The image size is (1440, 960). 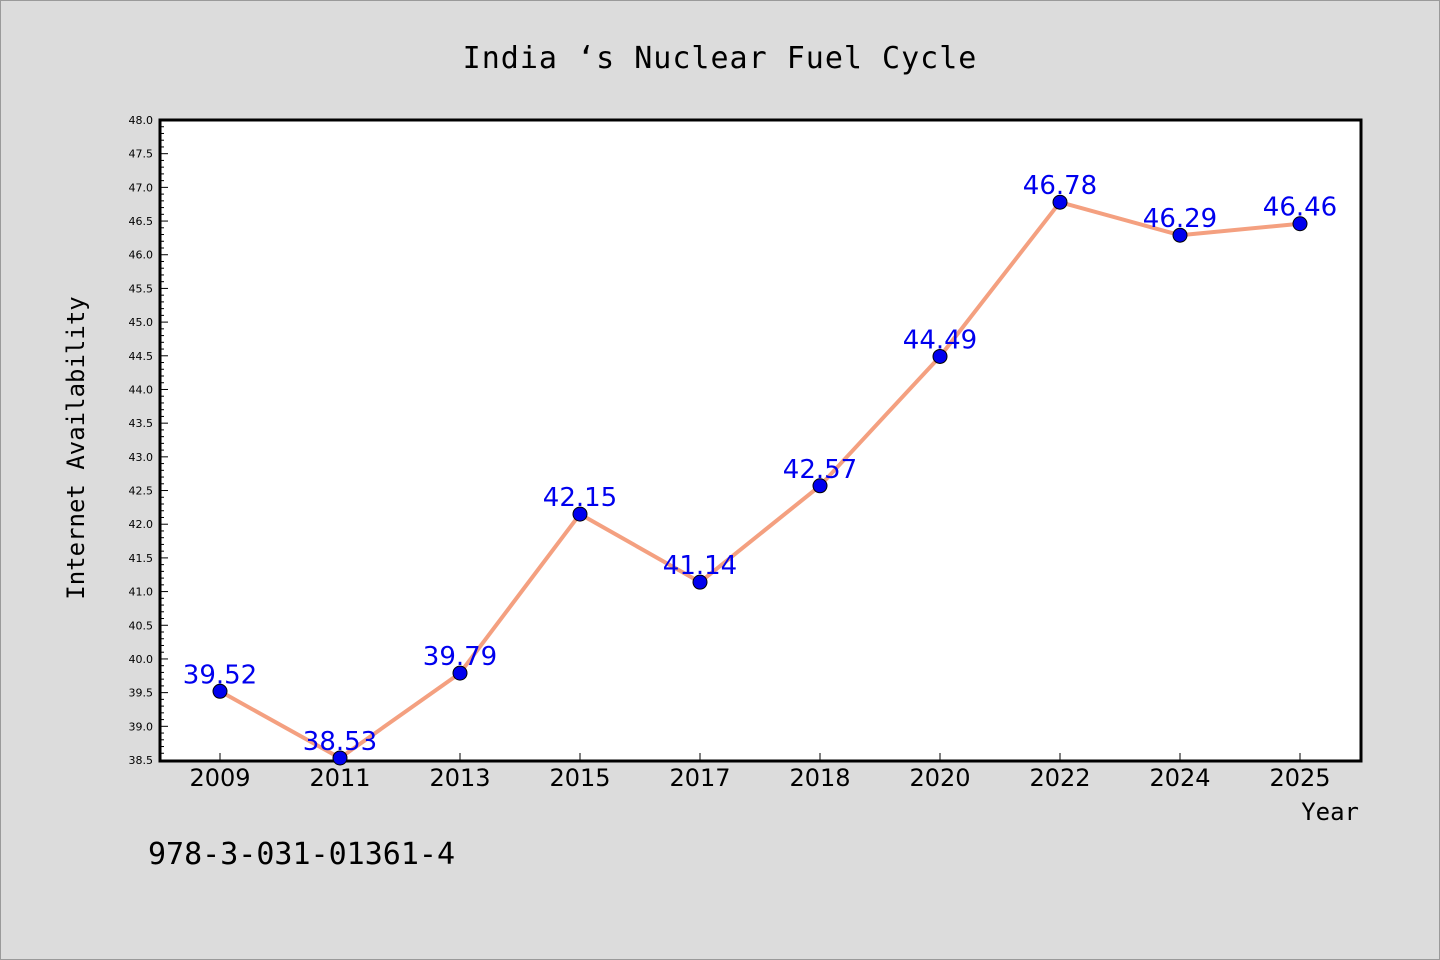 I want to click on x-tick-label: 2015, so click(x=579, y=778).